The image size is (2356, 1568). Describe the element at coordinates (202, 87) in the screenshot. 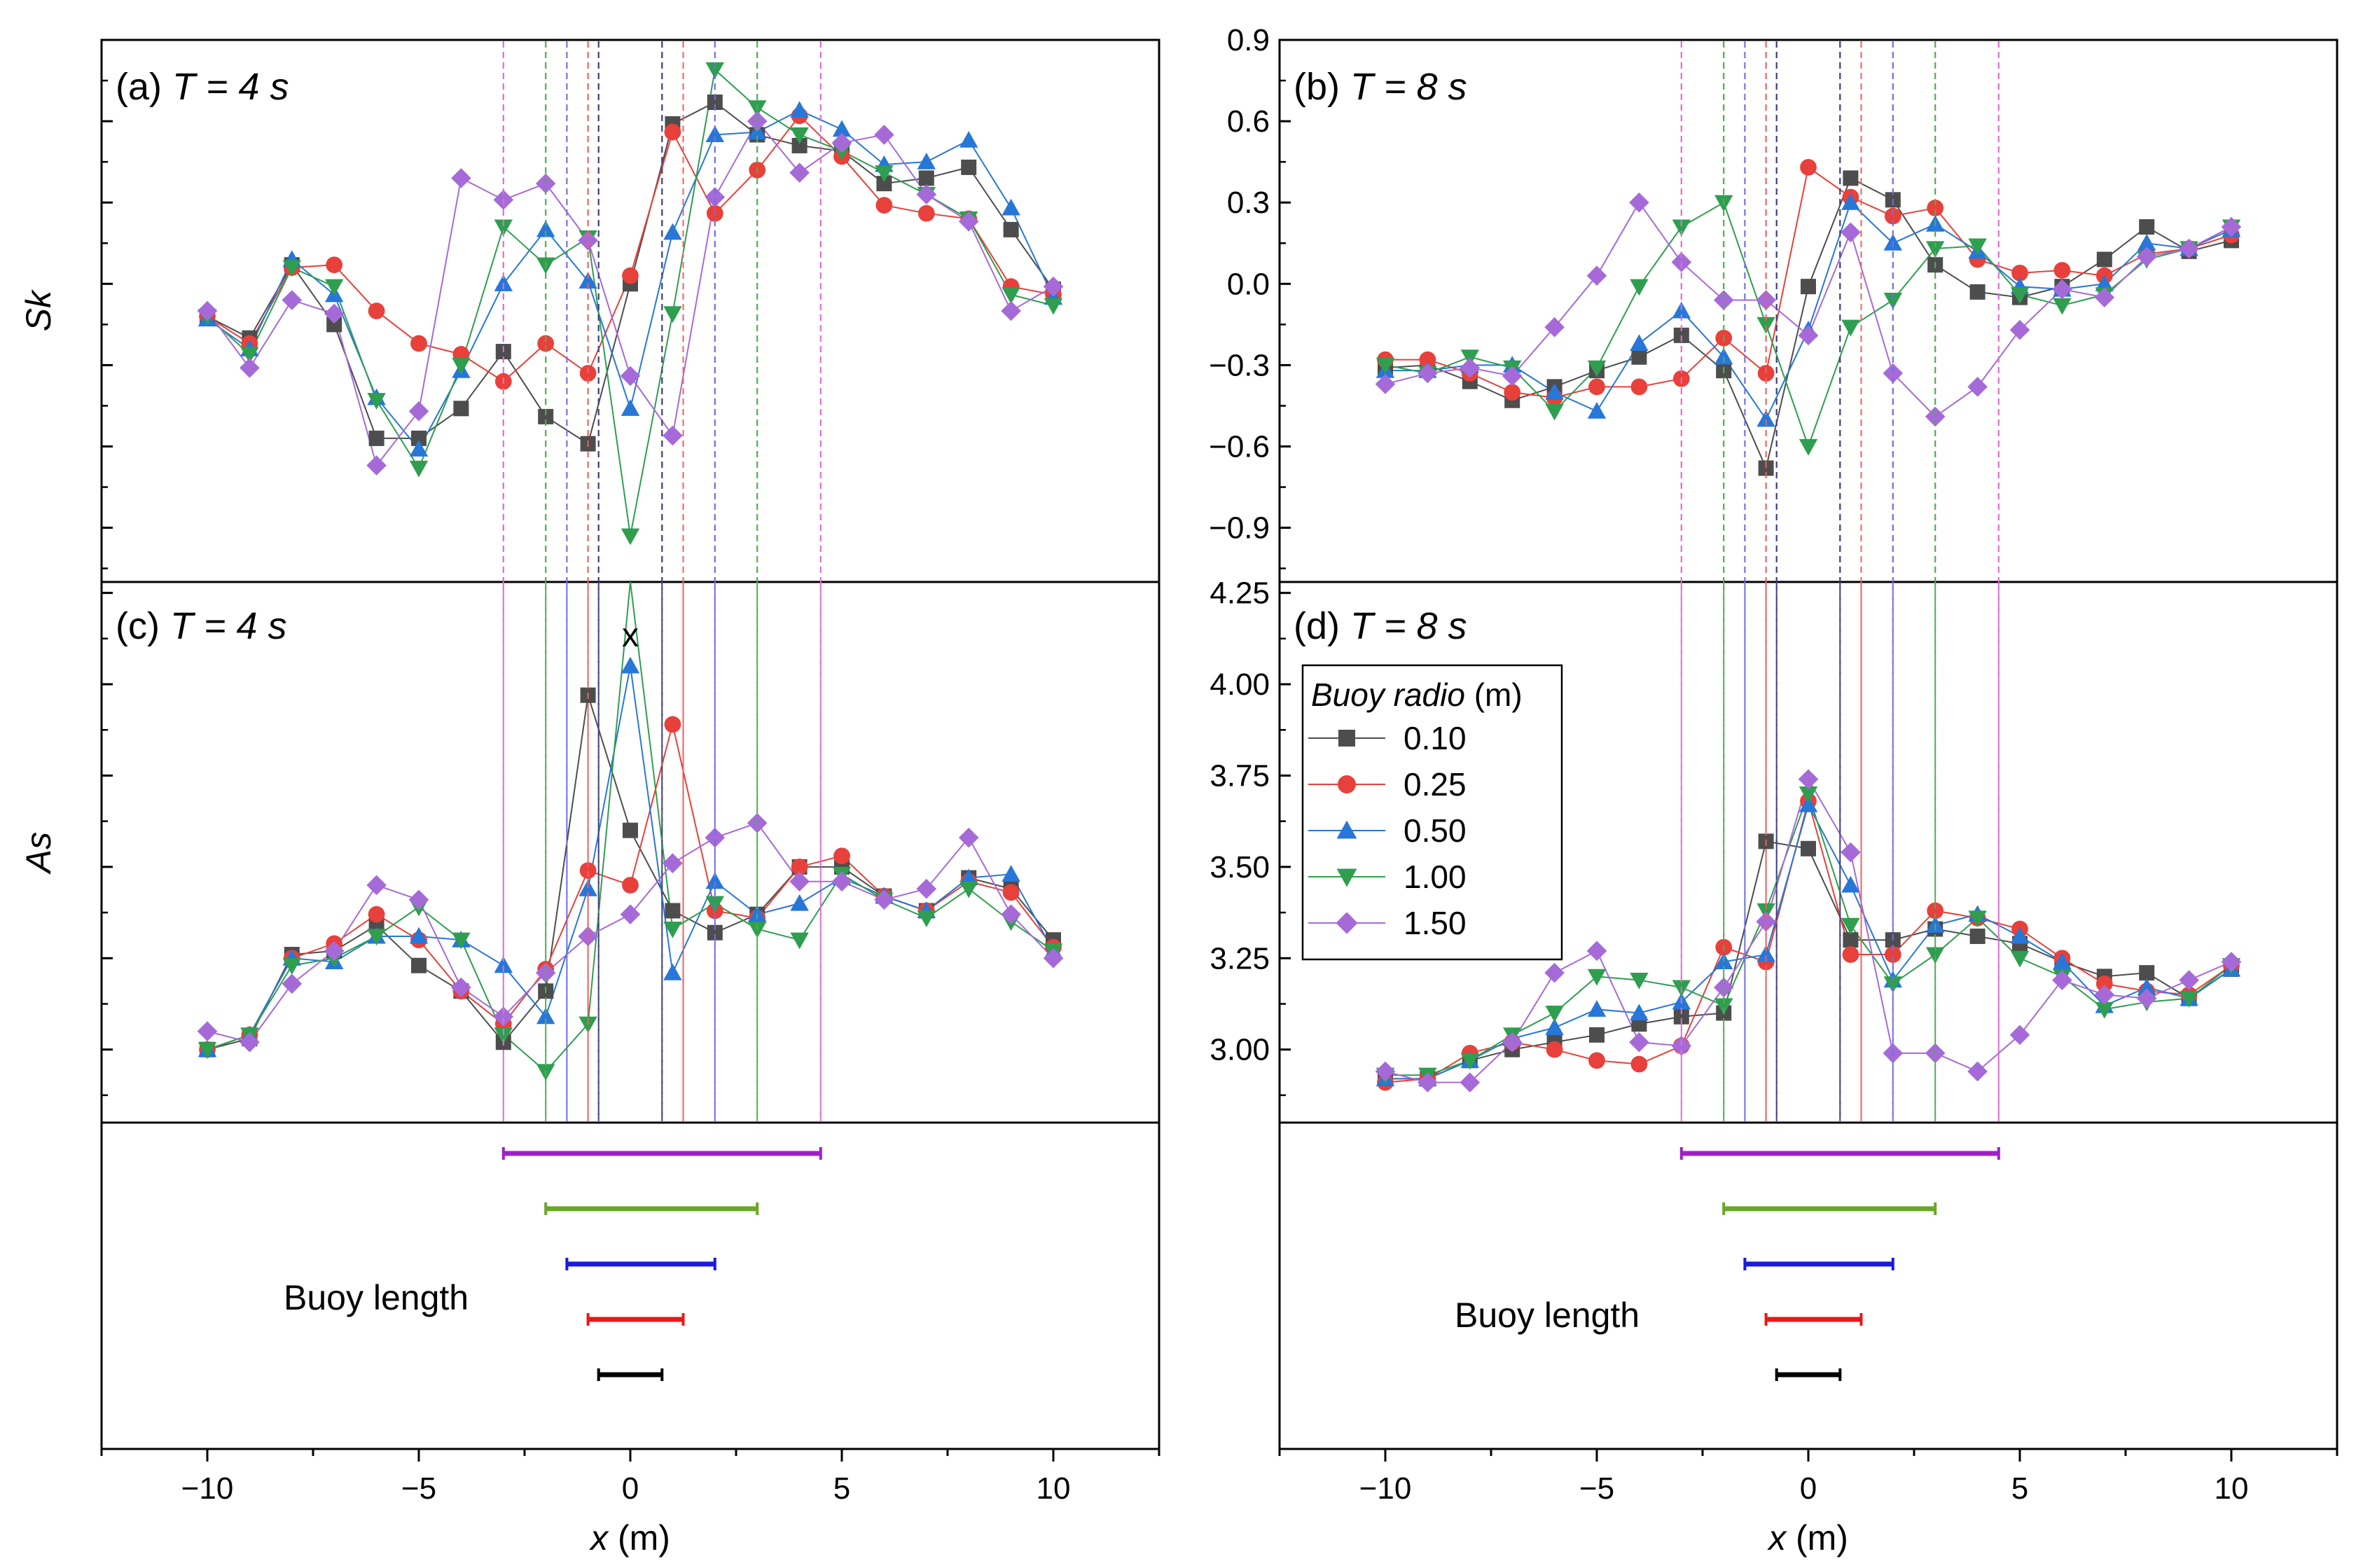

I see `panel-a-label: (a) T = 4 s` at that location.